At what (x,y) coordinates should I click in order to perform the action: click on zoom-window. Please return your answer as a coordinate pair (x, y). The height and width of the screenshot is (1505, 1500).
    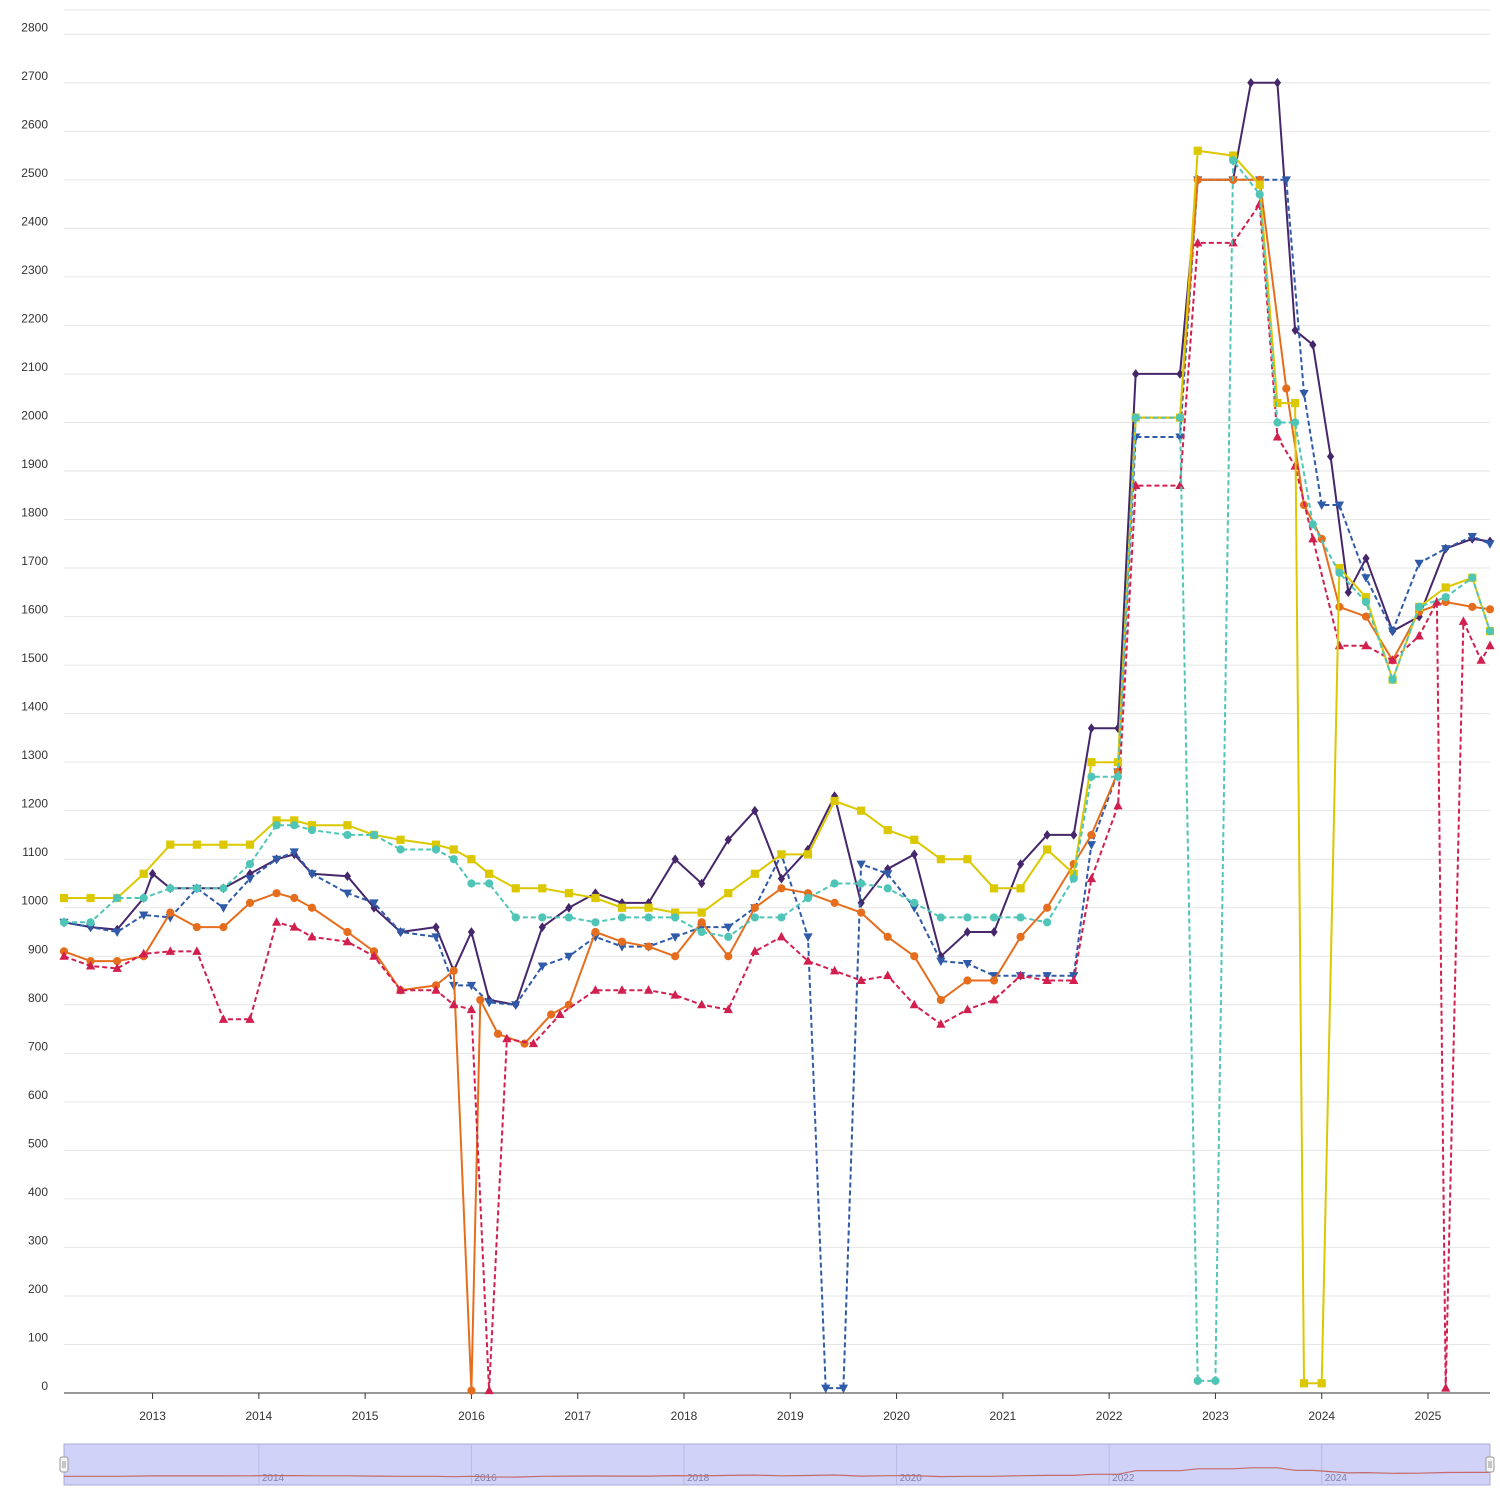
    Looking at the image, I should click on (777, 1464).